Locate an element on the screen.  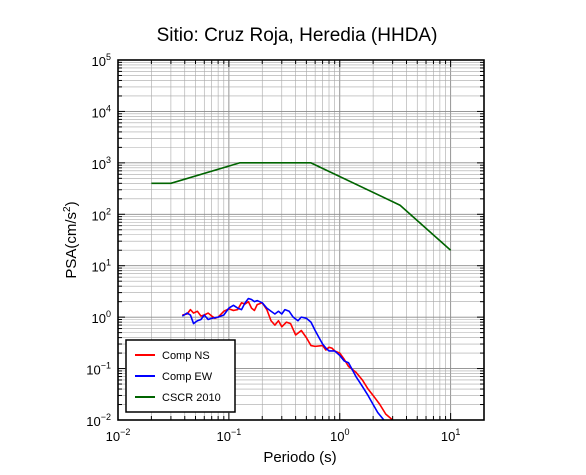
y-tick-label: 10³ is located at coordinates (101, 163).